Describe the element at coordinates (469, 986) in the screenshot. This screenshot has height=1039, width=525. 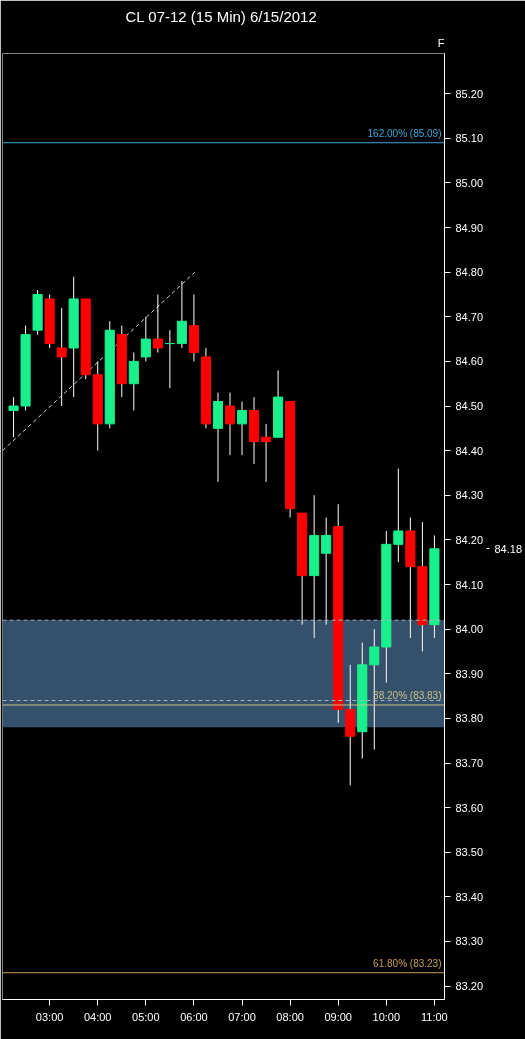
I see `y-tick-label: 83.20` at that location.